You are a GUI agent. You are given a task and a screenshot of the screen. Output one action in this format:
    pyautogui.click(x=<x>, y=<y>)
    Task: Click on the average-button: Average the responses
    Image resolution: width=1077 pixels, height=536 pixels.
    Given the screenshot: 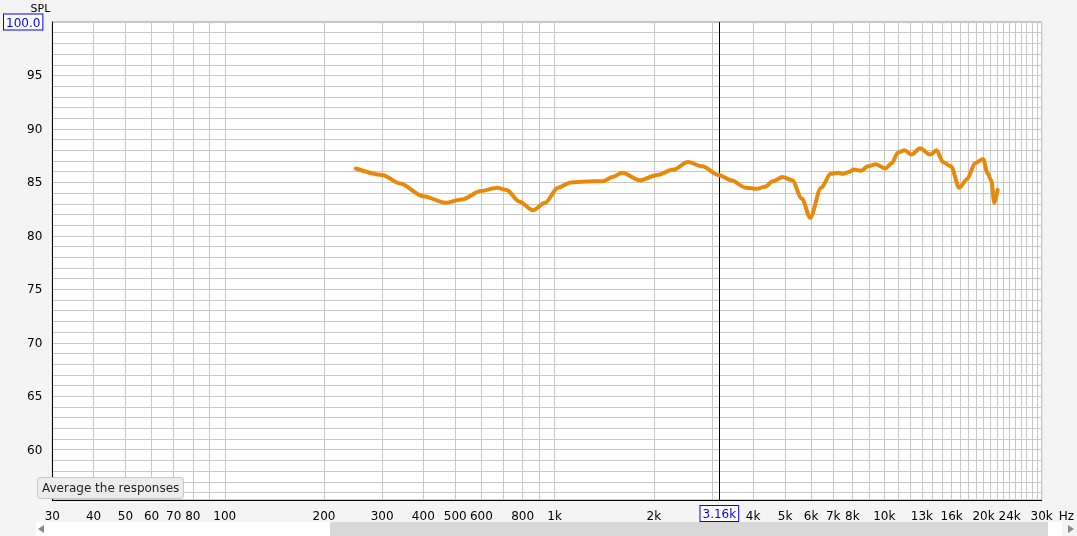 What is the action you would take?
    pyautogui.click(x=111, y=488)
    